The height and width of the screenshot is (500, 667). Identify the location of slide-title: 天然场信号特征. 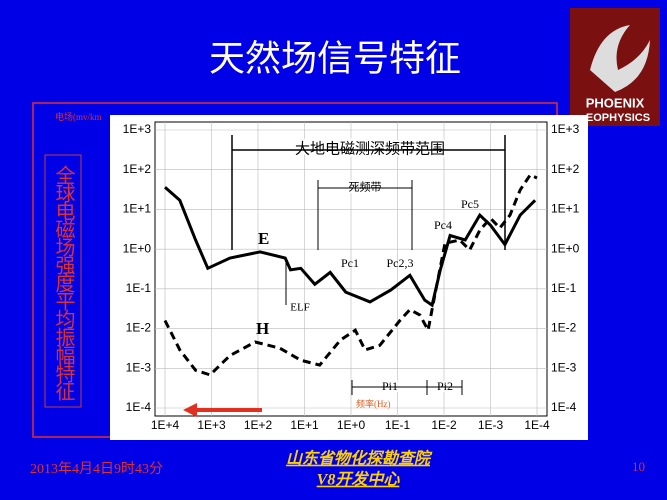
(335, 58).